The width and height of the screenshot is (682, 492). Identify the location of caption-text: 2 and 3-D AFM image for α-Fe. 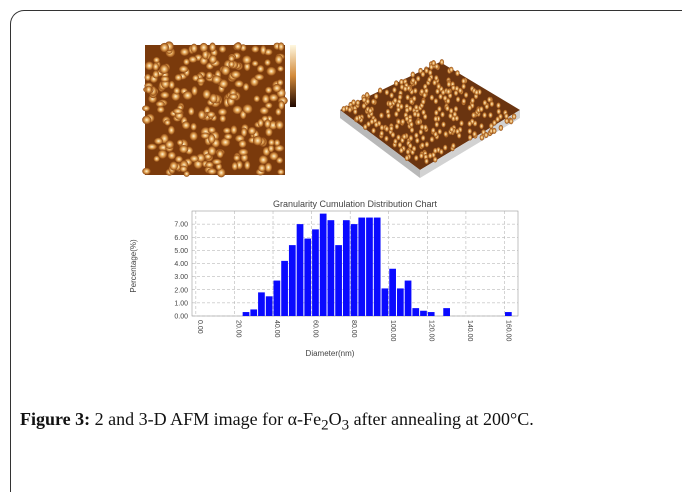
(208, 419).